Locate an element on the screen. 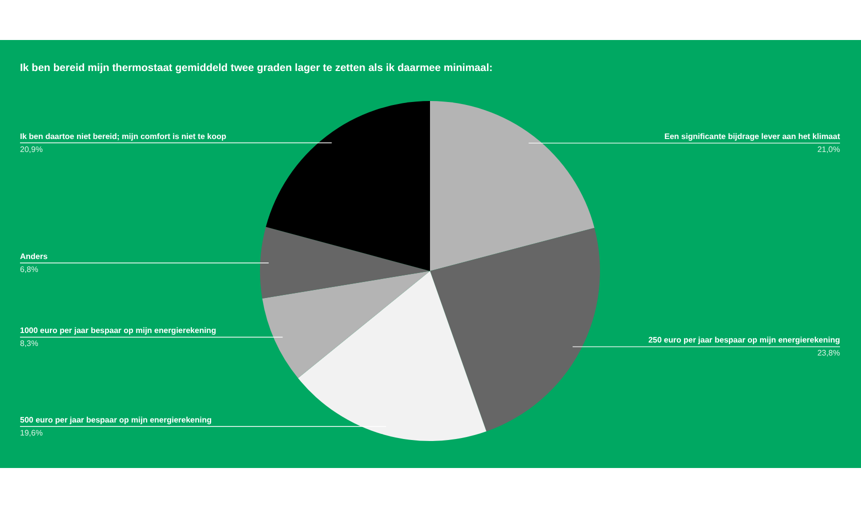 This screenshot has width=861, height=508. slice-label: 500 euro per jaar bespaar op mijn energierekening is located at coordinates (116, 419).